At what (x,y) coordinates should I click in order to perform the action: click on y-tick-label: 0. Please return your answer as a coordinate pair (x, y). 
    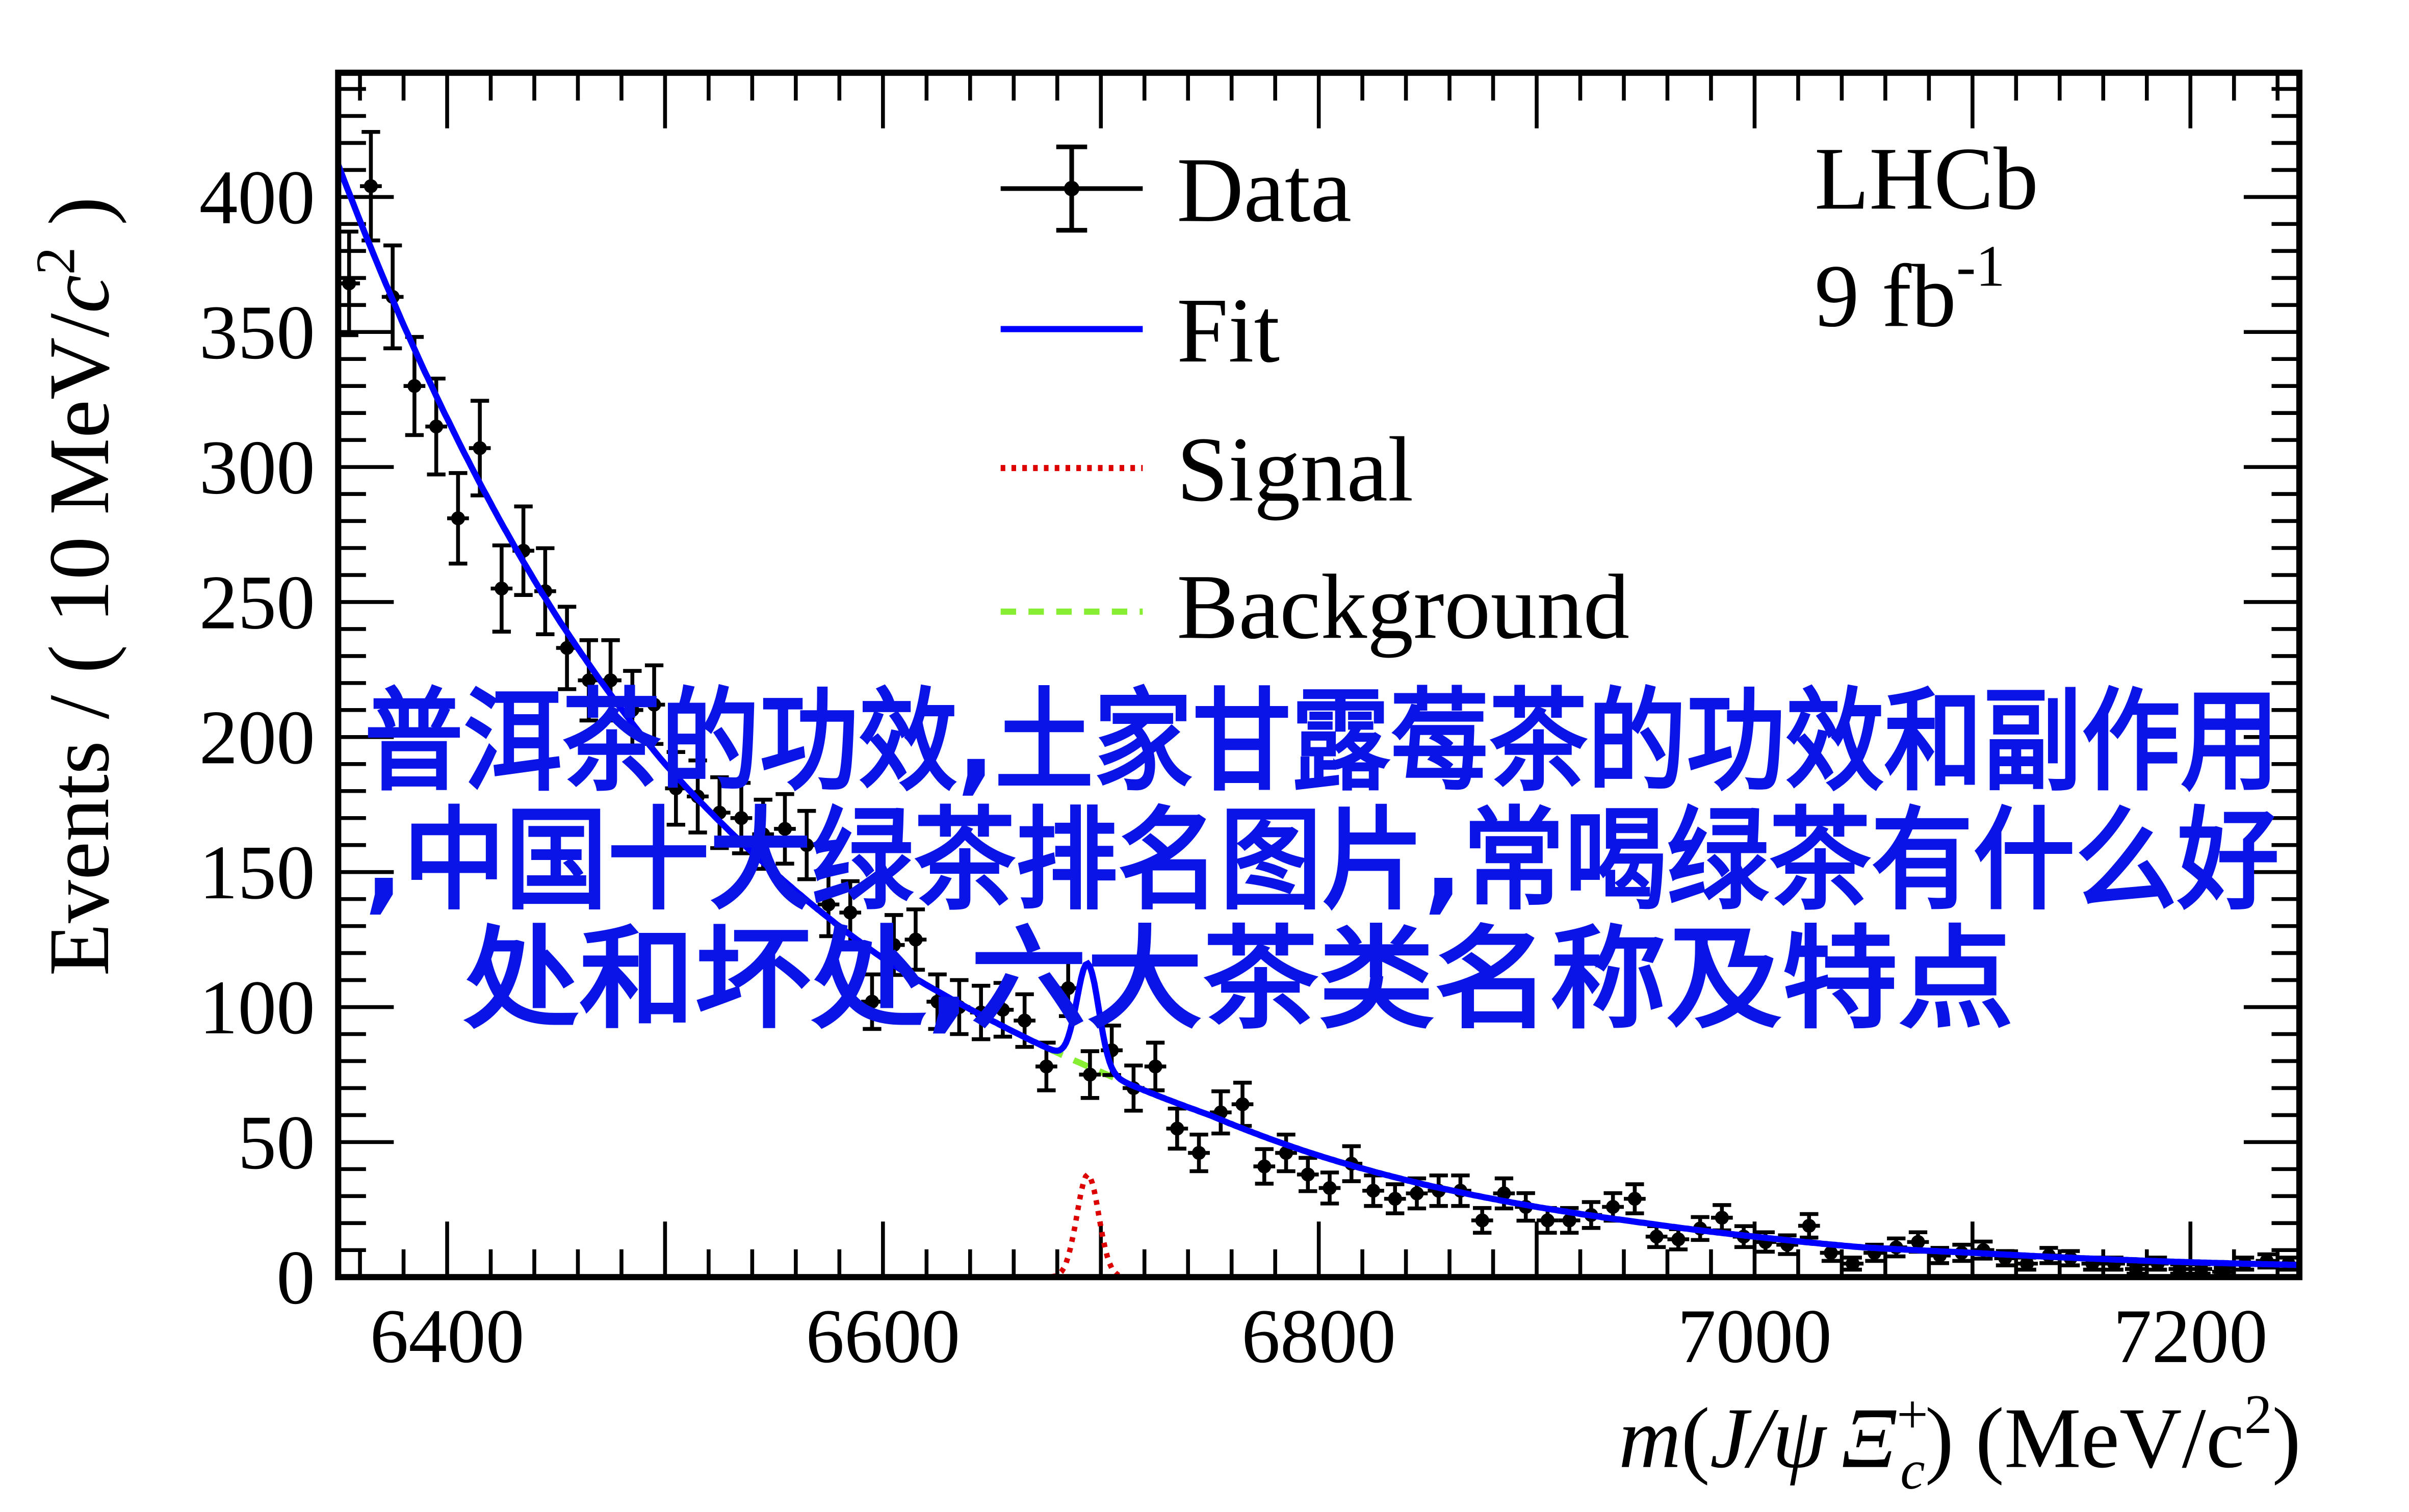
    Looking at the image, I should click on (296, 1277).